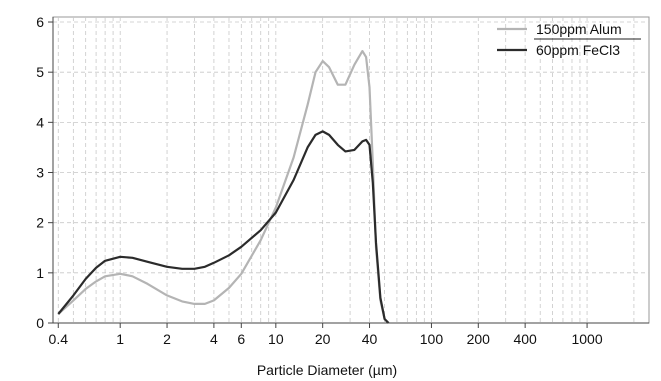 Image resolution: width=661 pixels, height=381 pixels. Describe the element at coordinates (323, 339) in the screenshot. I see `x-tick-label: 20` at that location.